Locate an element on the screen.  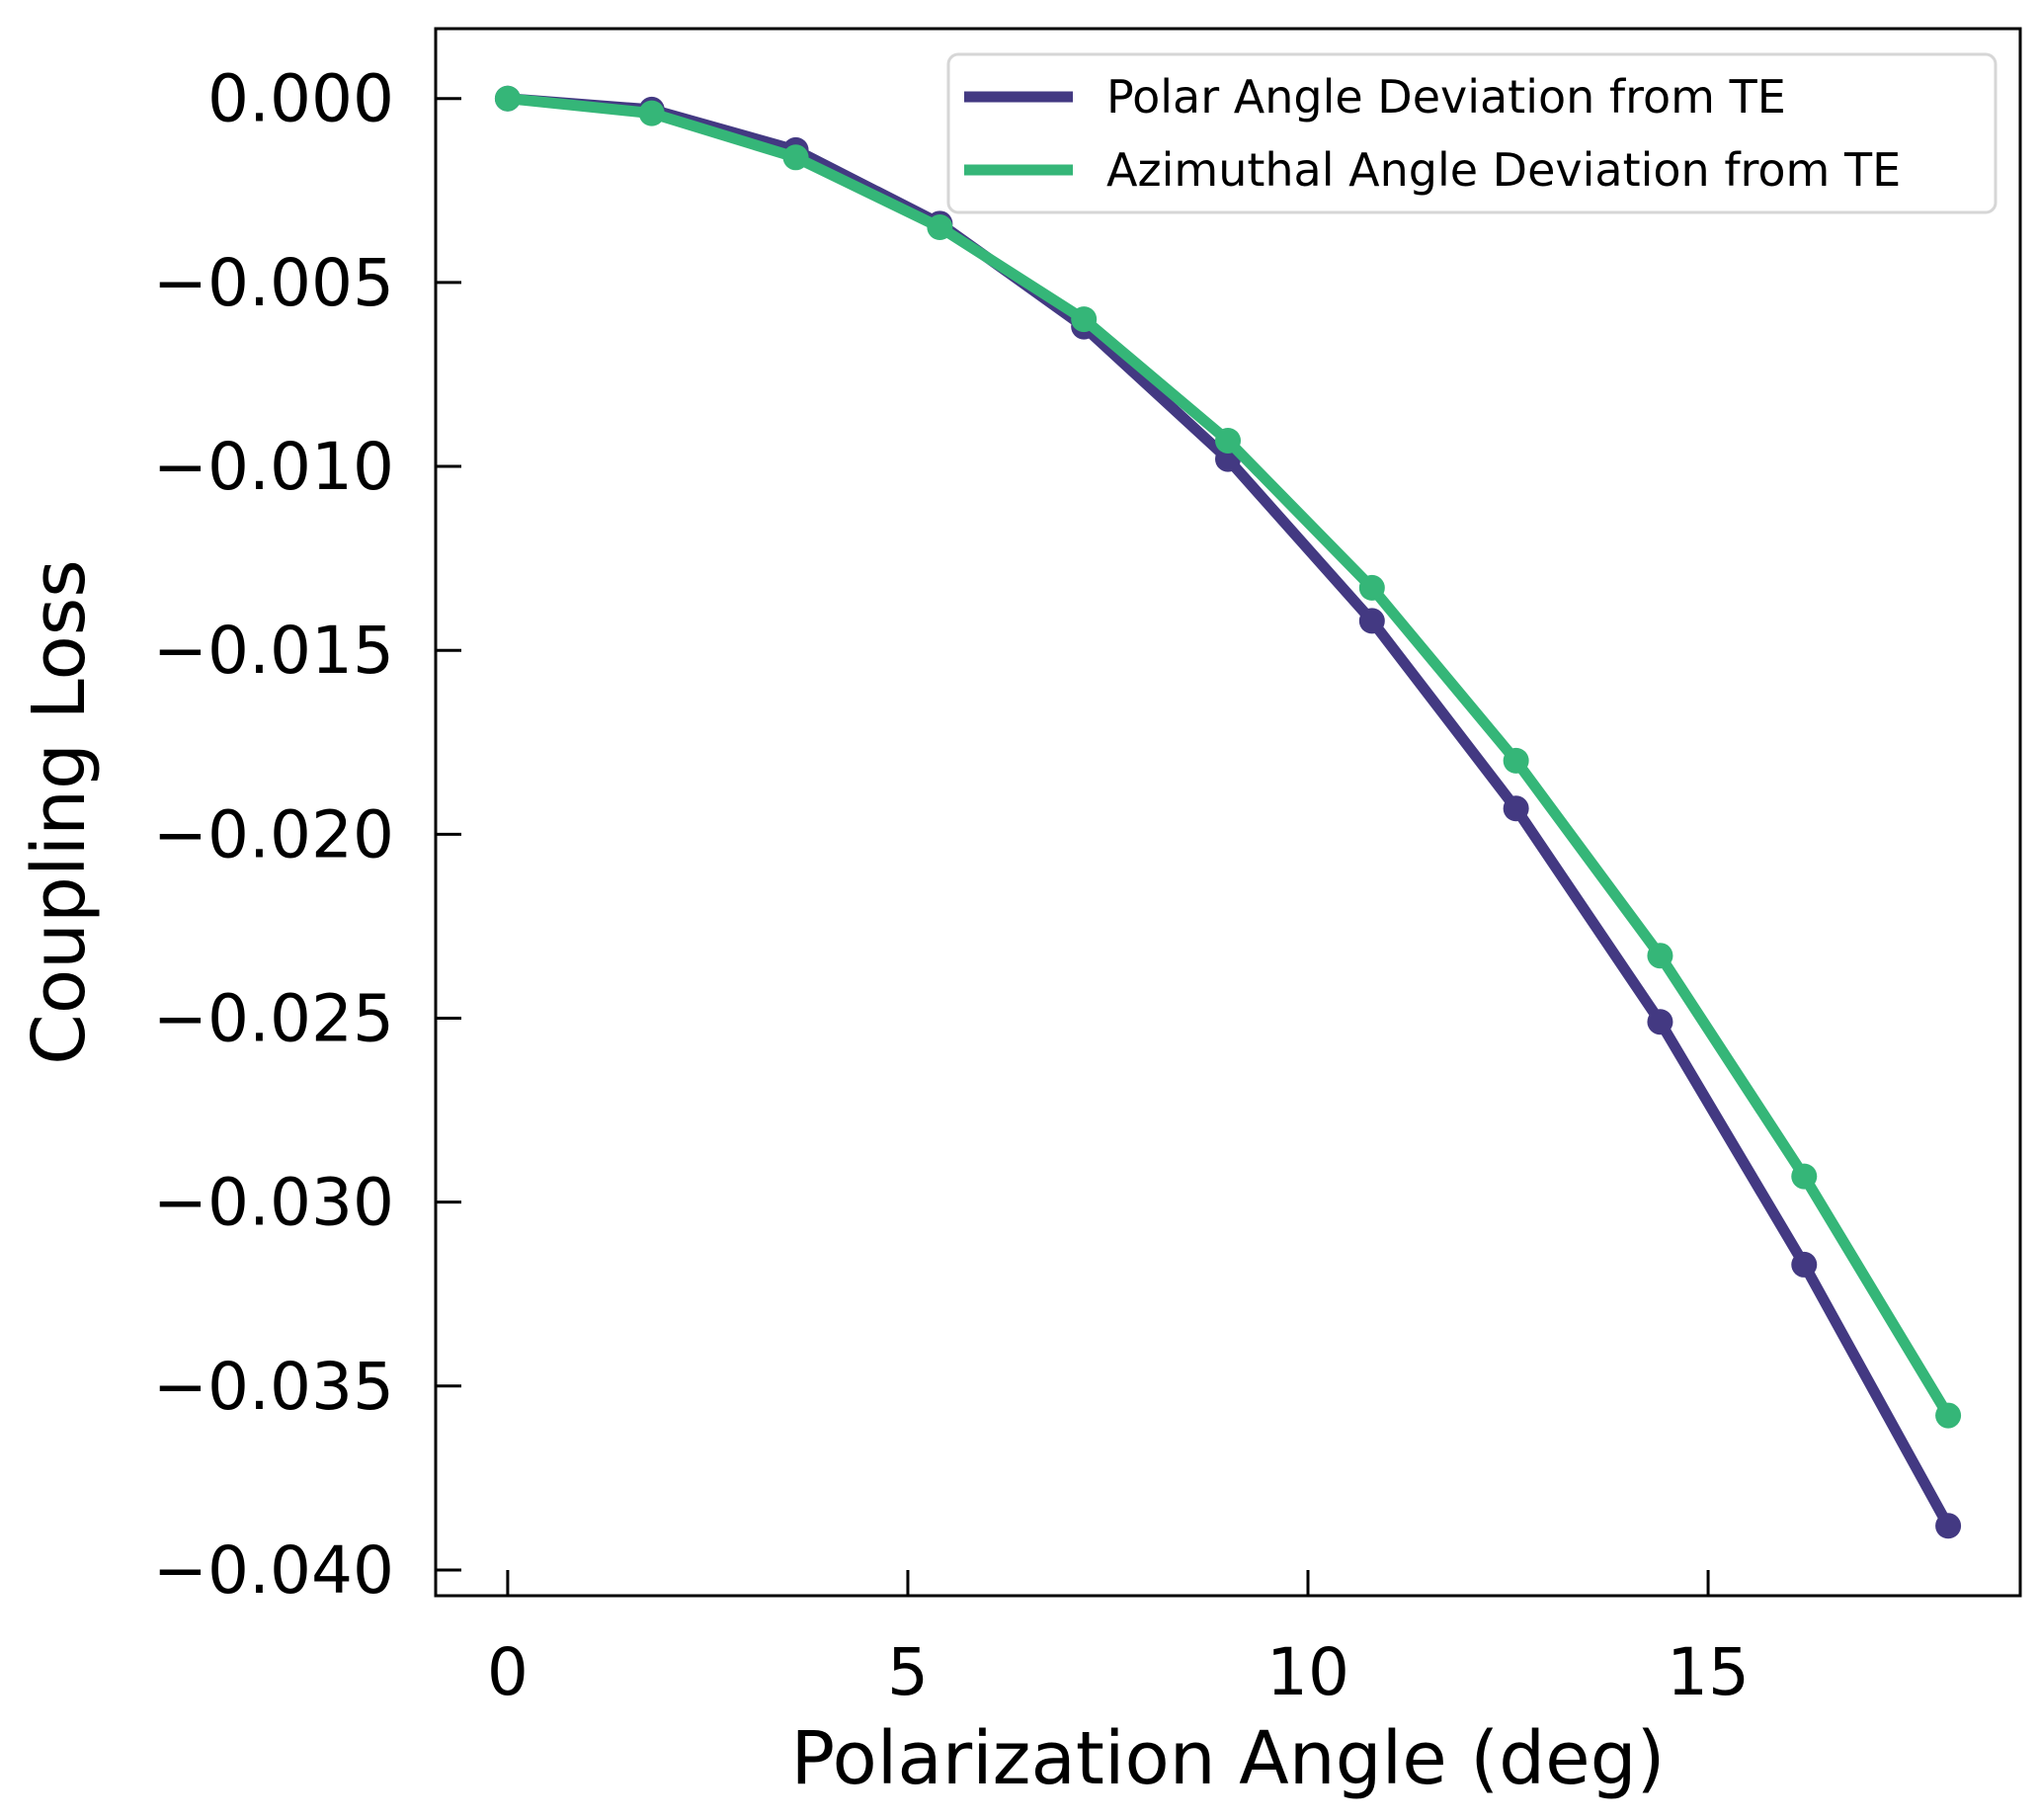
y-tick-label: −0.025 is located at coordinates (273, 1018).